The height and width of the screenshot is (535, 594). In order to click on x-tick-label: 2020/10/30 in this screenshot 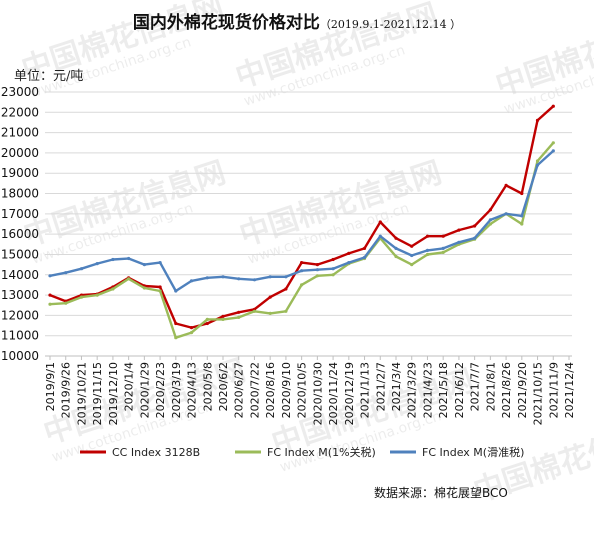, I will do `click(317, 393)`.